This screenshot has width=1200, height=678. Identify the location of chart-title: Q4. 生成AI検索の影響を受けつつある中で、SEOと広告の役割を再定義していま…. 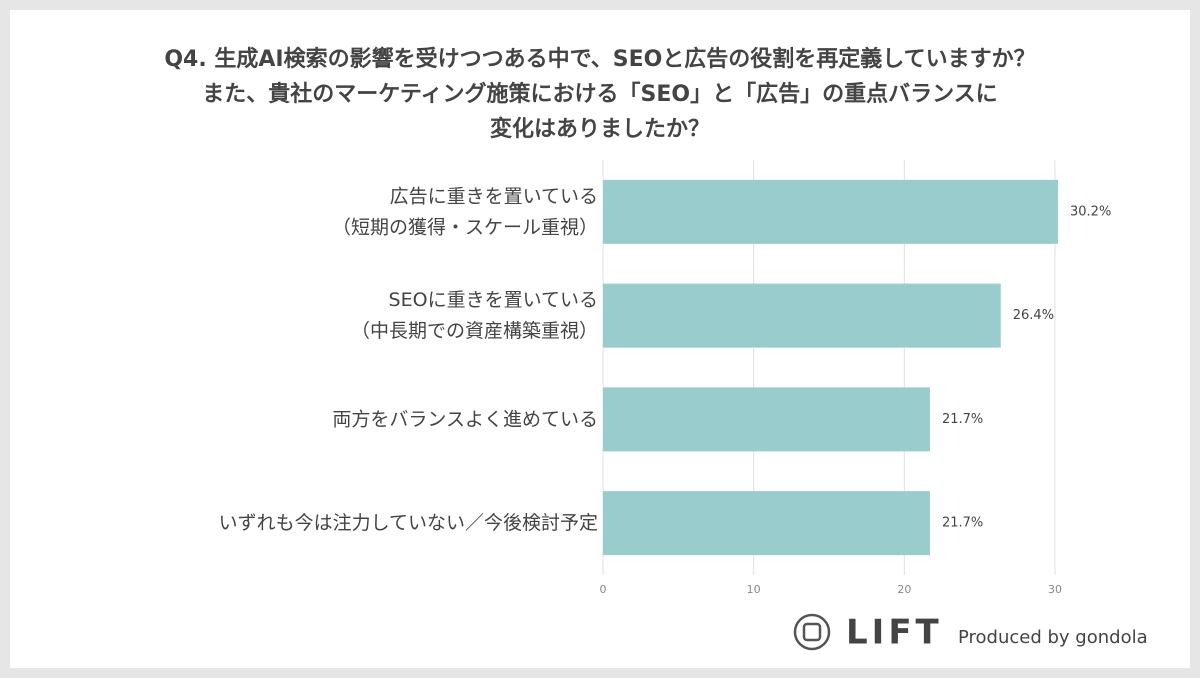
(599, 59).